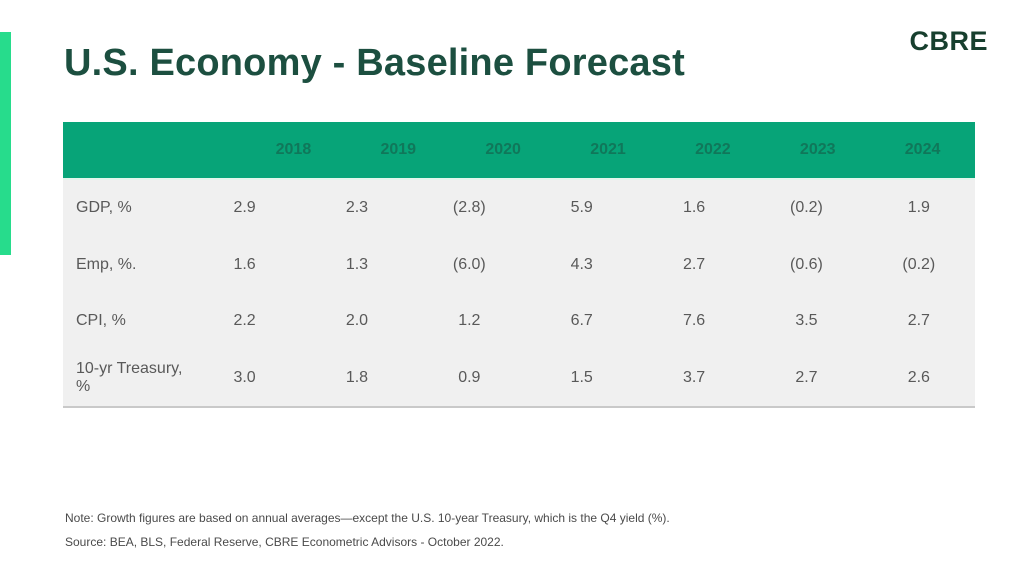  Describe the element at coordinates (581, 321) in the screenshot. I see `cell-value: 6.7` at that location.